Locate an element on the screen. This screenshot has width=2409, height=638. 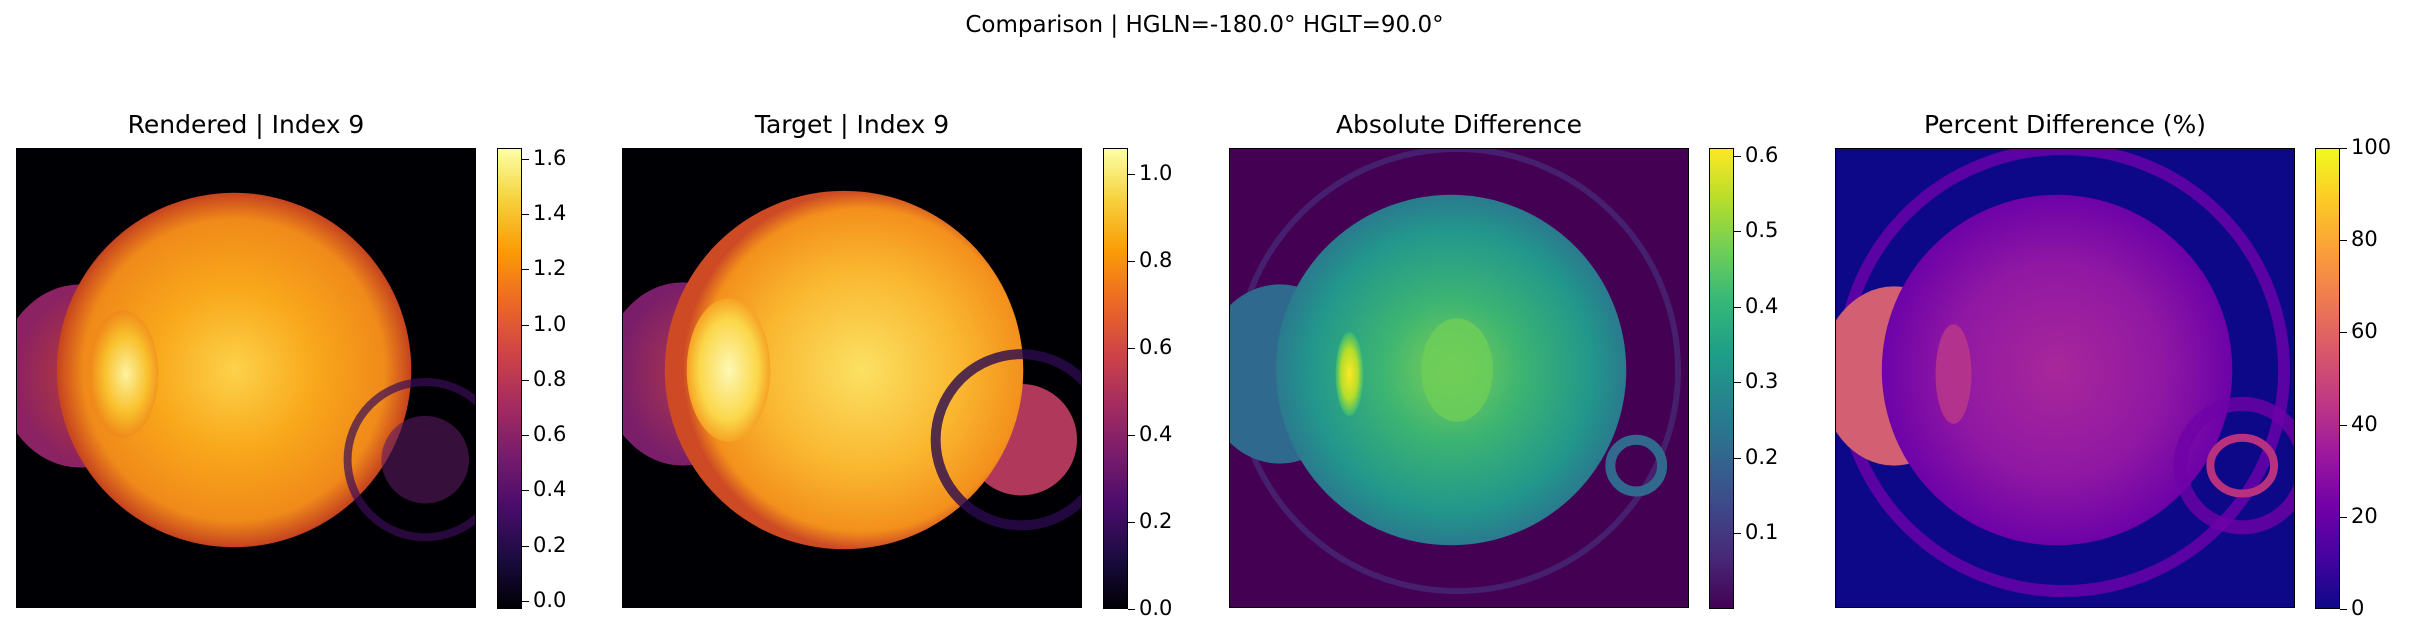
absolute-difference-image is located at coordinates (1459, 378).